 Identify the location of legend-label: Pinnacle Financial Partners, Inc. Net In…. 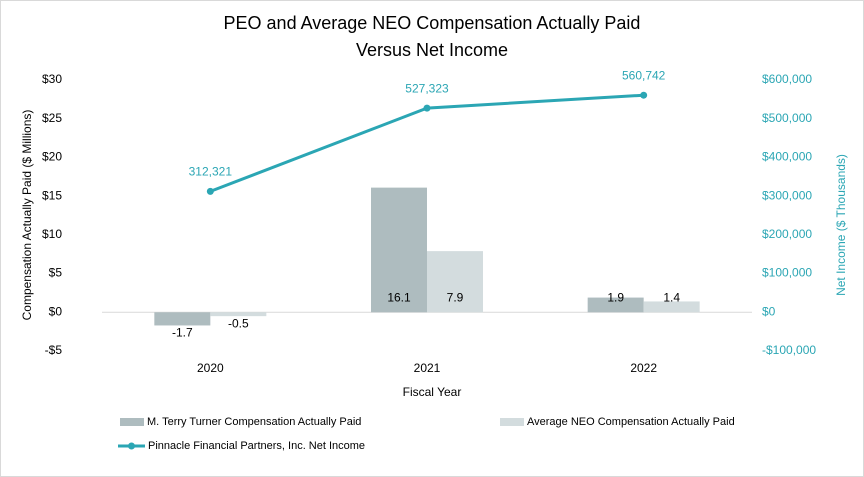
(256, 446).